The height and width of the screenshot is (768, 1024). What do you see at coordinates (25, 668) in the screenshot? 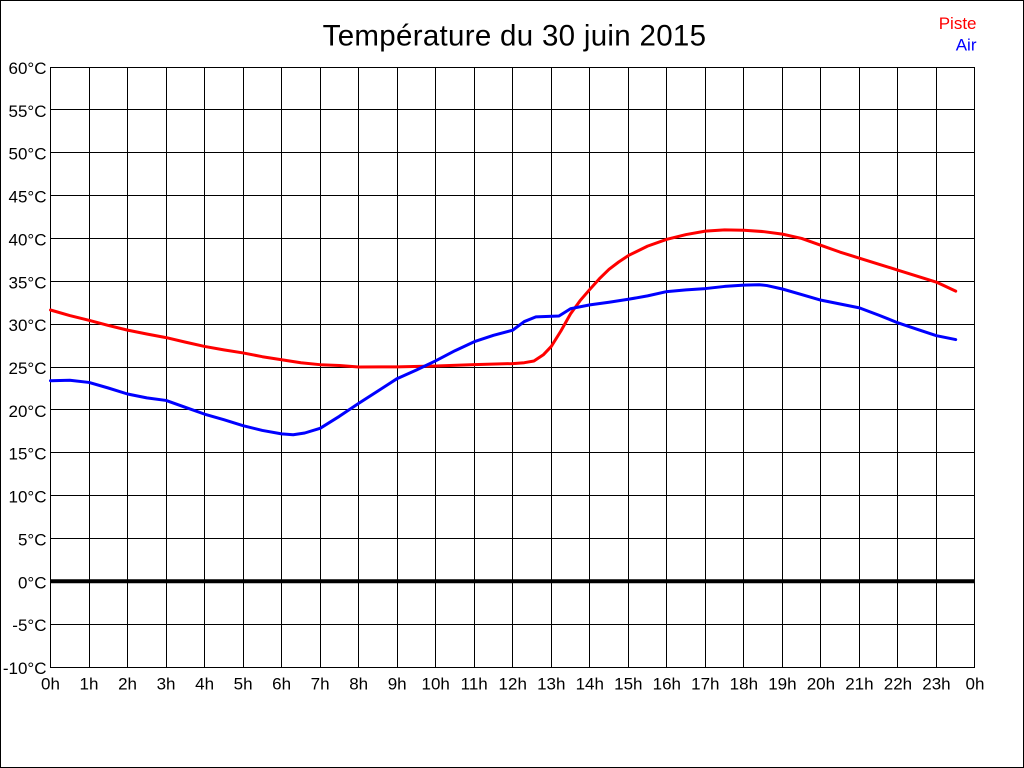
I see `svg-text: -10°C` at bounding box center [25, 668].